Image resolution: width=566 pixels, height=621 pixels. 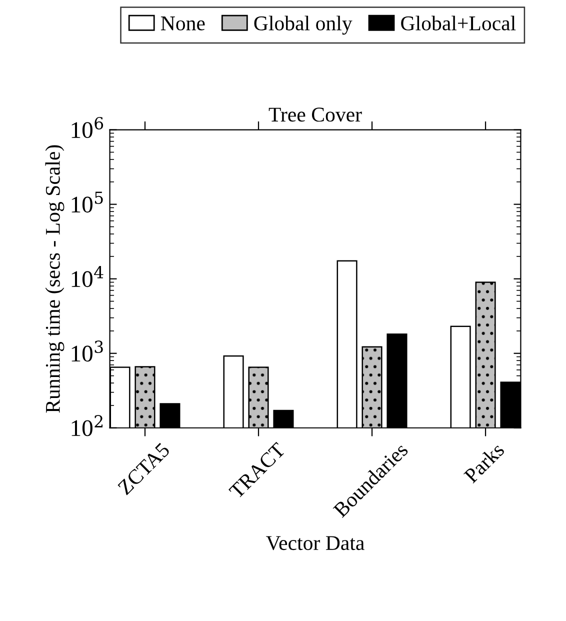 What do you see at coordinates (303, 25) in the screenshot?
I see `legend-label: Global only` at bounding box center [303, 25].